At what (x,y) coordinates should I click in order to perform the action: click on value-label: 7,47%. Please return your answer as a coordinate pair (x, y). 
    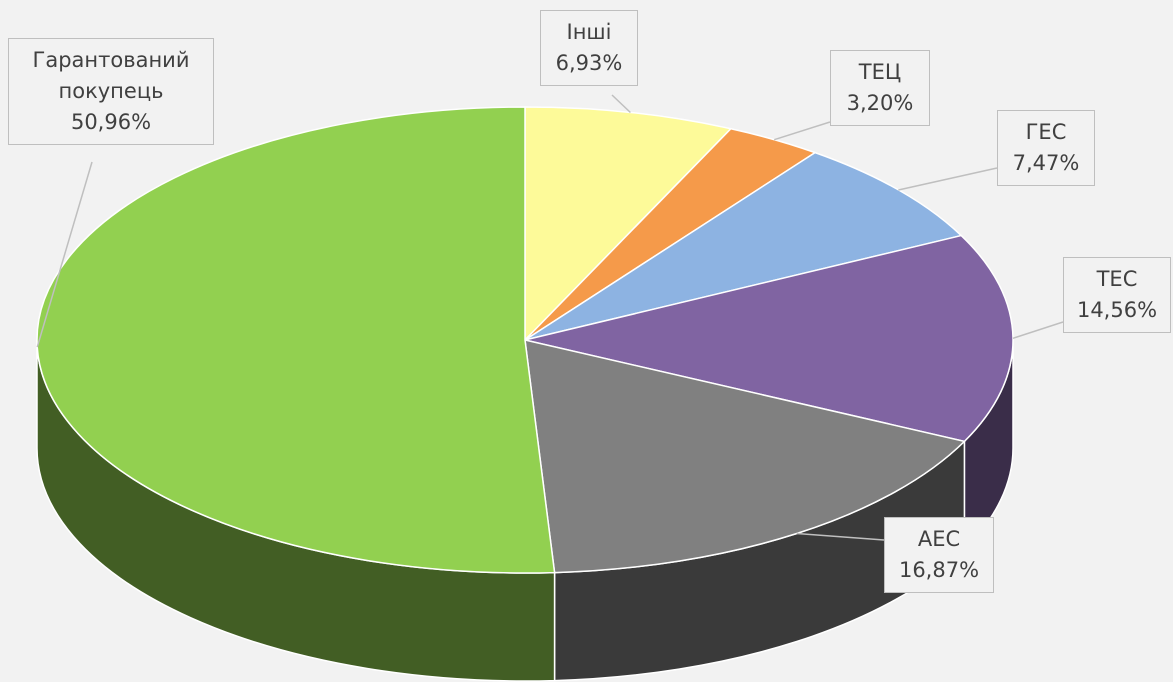
    Looking at the image, I should click on (1046, 163).